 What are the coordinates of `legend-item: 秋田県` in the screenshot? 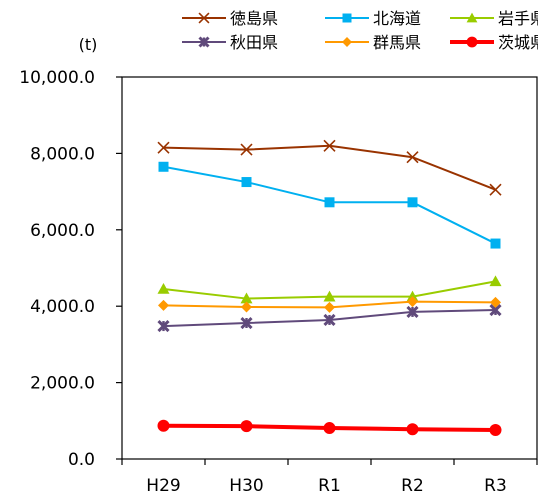 It's located at (230, 42).